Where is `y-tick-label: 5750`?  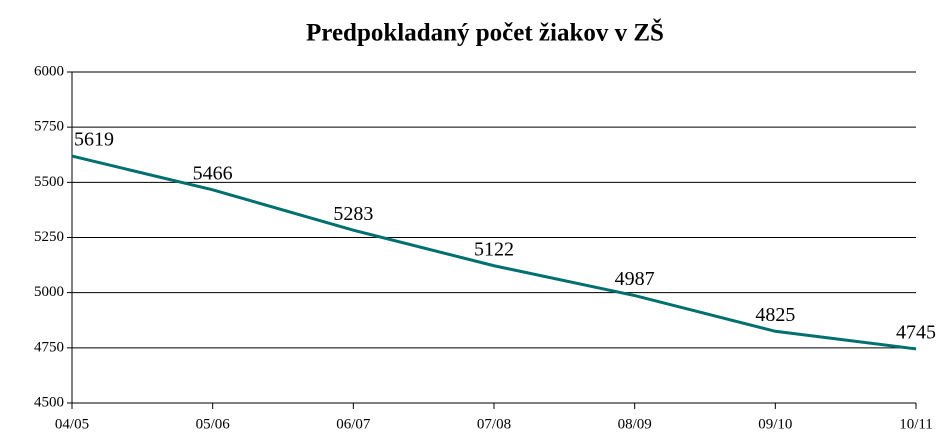
y-tick-label: 5750 is located at coordinates (49, 127).